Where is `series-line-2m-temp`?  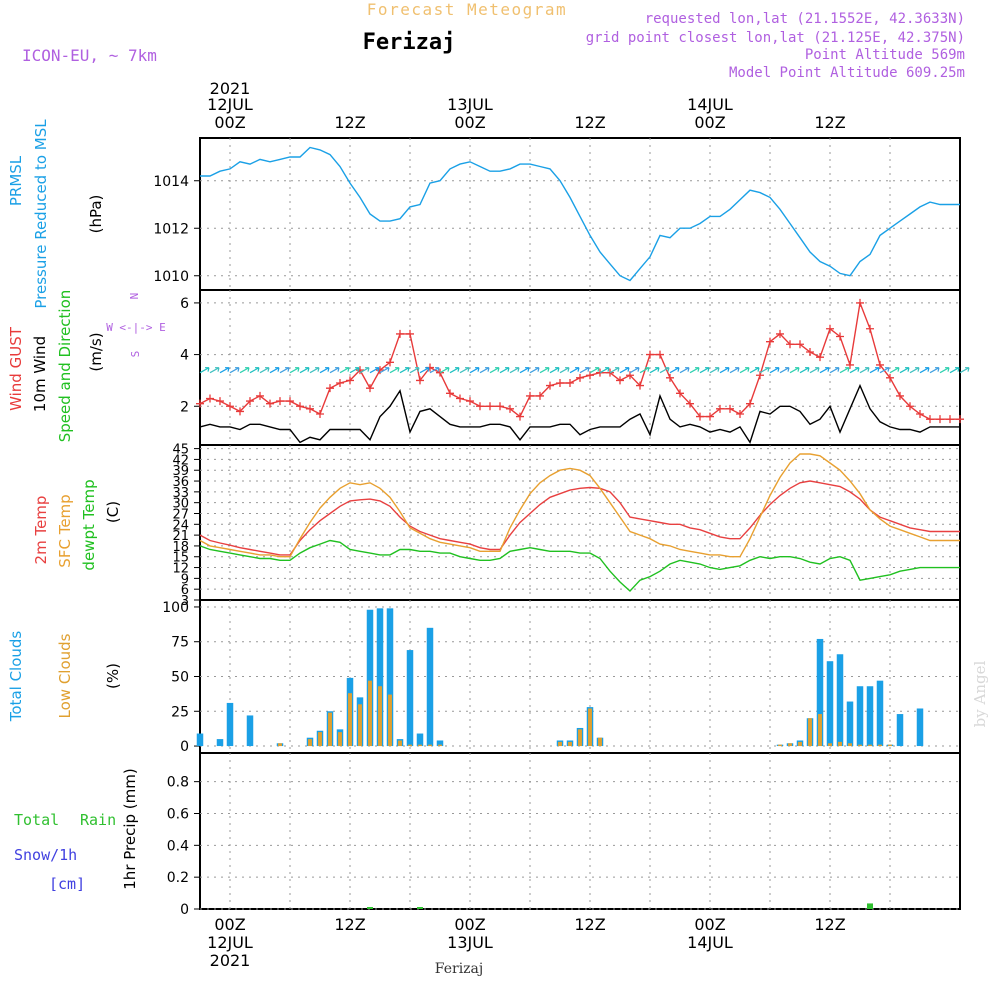 series-line-2m-temp is located at coordinates (579, 518).